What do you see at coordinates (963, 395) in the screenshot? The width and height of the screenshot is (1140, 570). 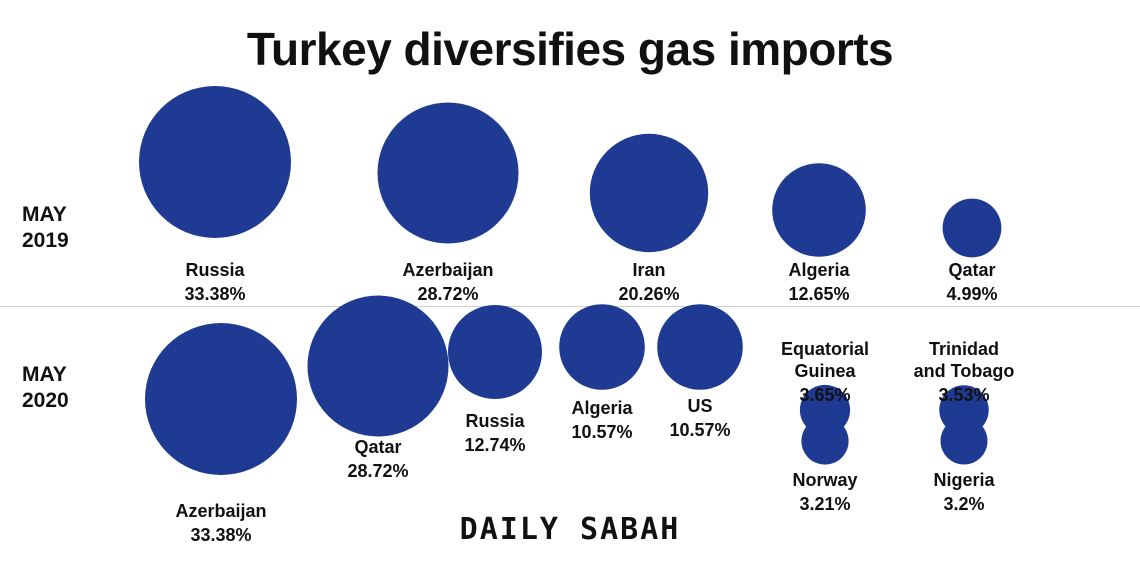 I see `bubble-value-label: 3.53%` at bounding box center [963, 395].